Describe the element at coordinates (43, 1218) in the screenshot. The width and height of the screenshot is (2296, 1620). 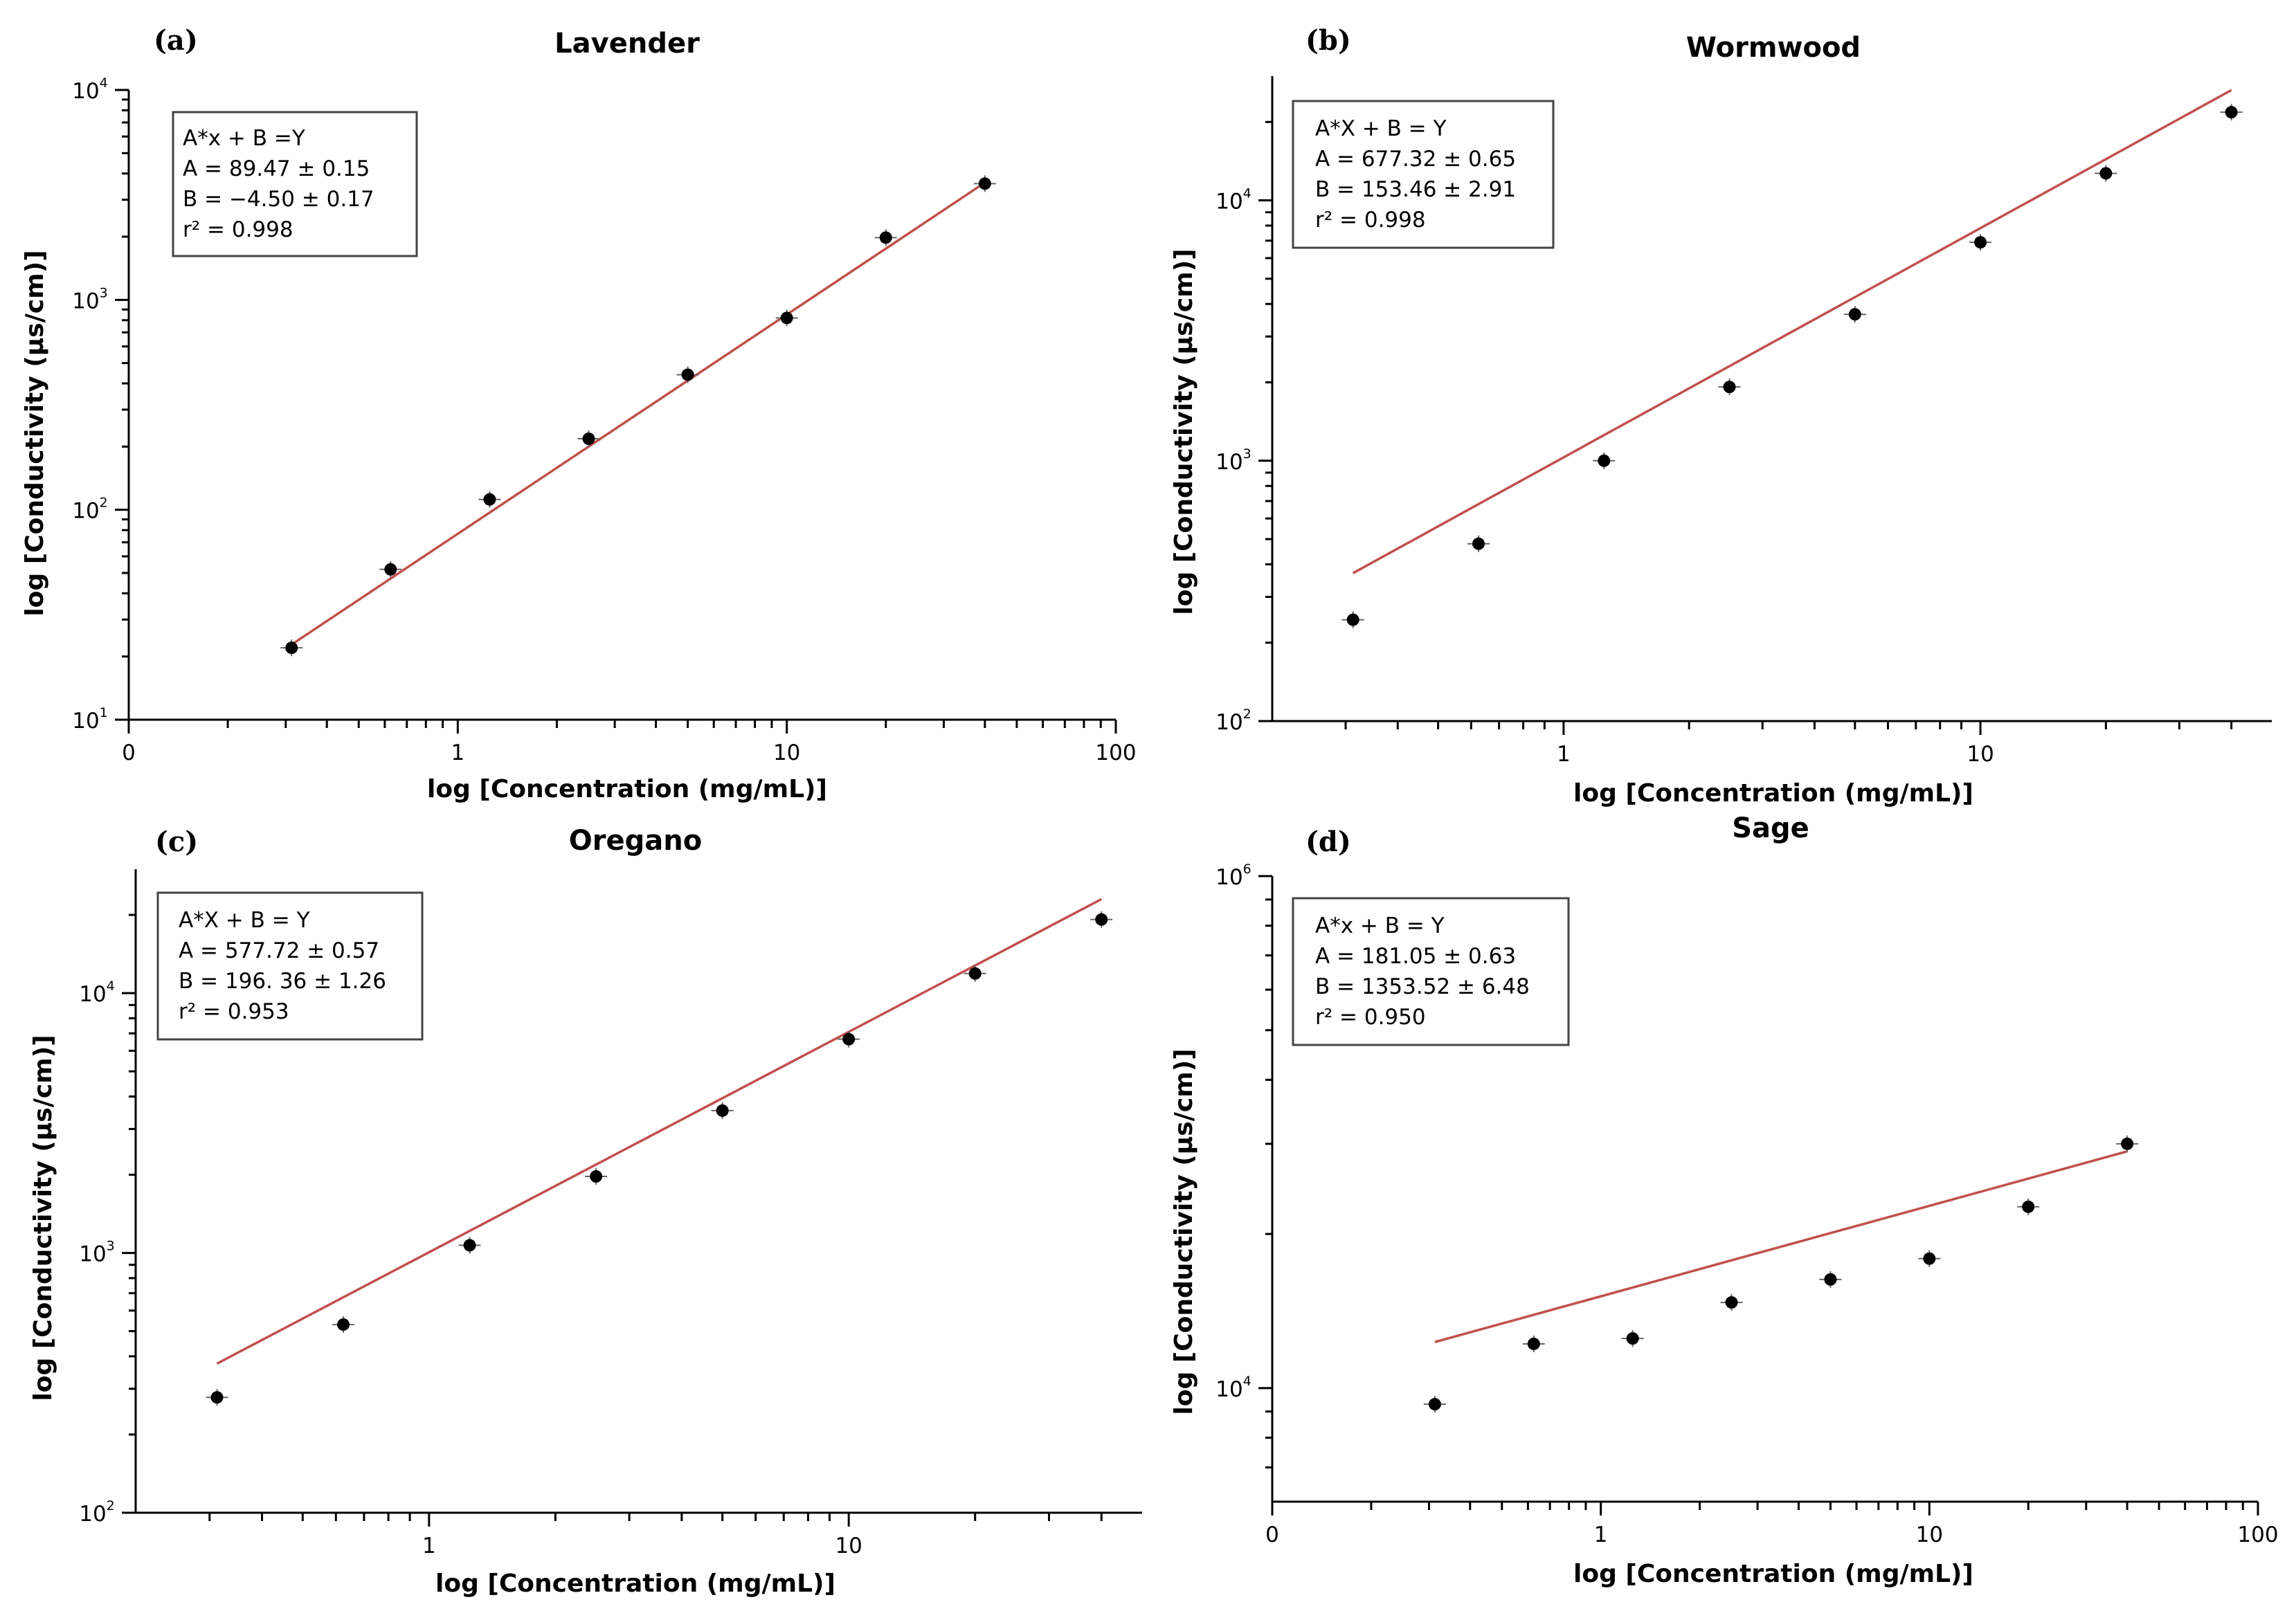
I see `y-axis-label-c: log [Conductivity (µs/cm)]` at that location.